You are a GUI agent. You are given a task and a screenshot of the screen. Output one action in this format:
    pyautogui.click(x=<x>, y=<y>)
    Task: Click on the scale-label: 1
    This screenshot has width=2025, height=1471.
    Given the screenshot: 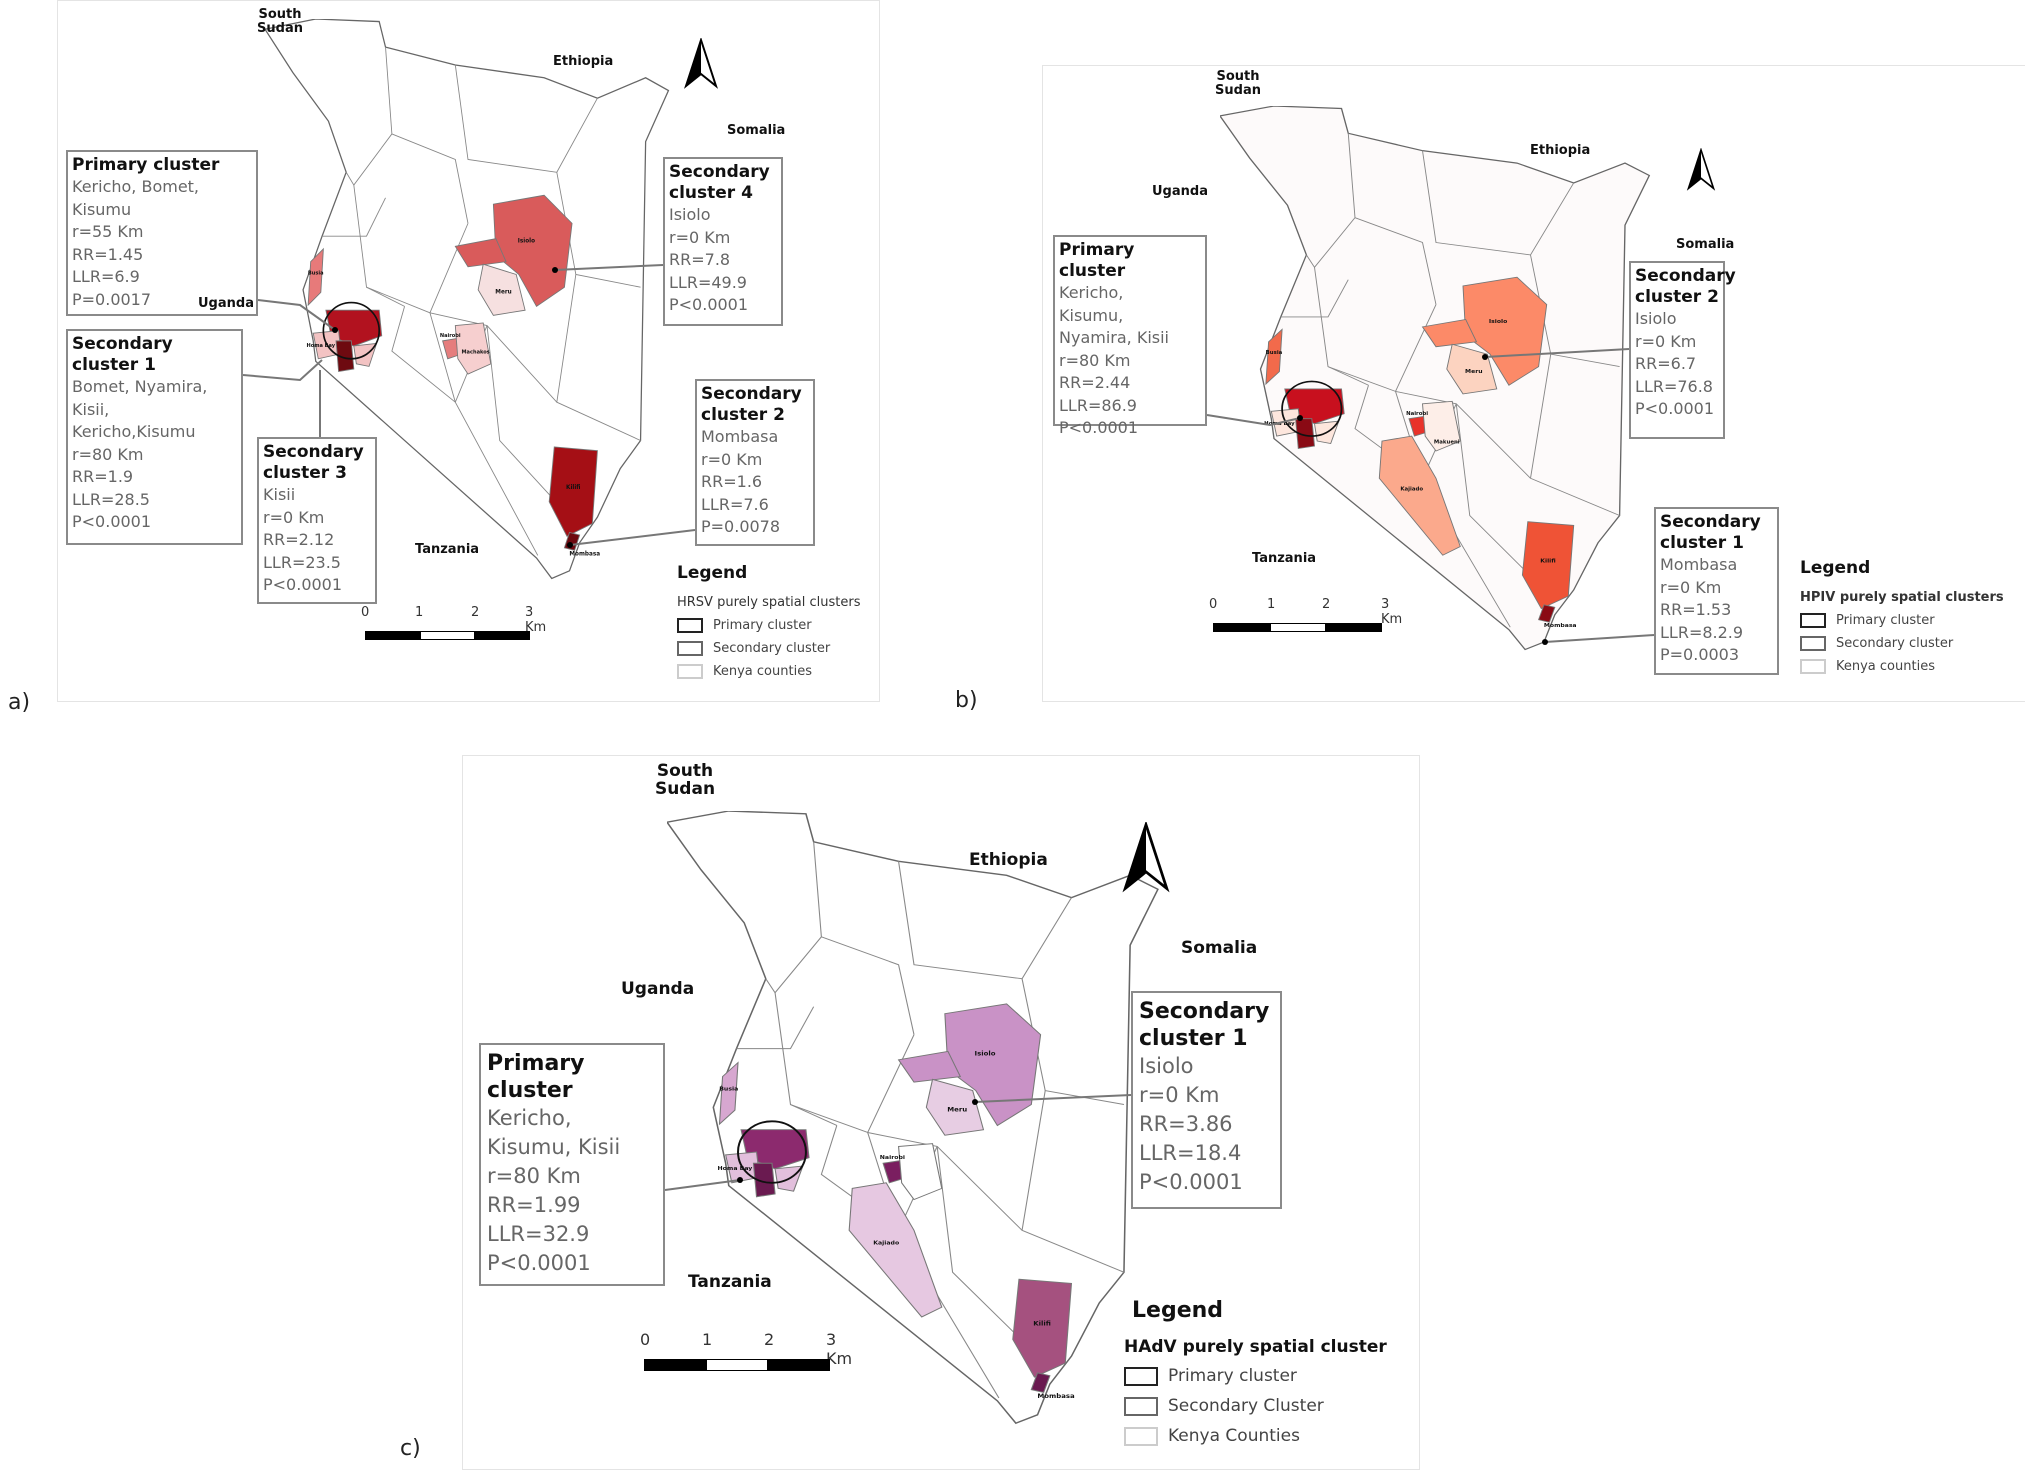 What is the action you would take?
    pyautogui.click(x=419, y=612)
    